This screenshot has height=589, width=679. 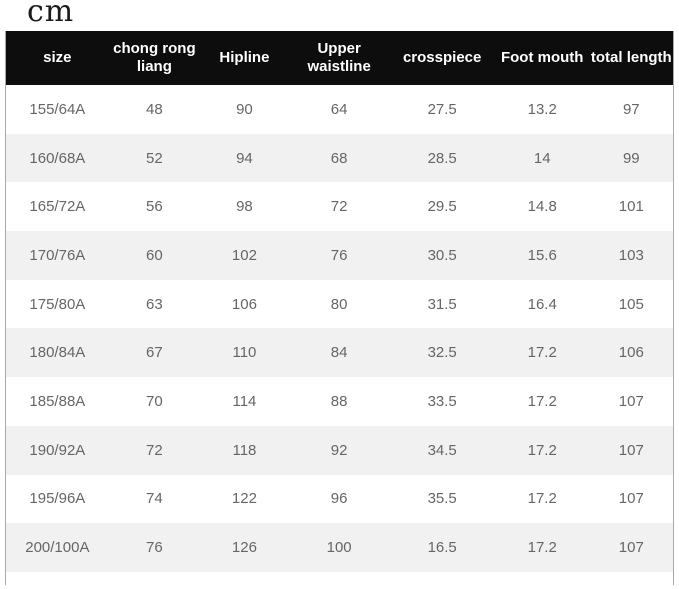 What do you see at coordinates (244, 353) in the screenshot?
I see `value-cell: 110` at bounding box center [244, 353].